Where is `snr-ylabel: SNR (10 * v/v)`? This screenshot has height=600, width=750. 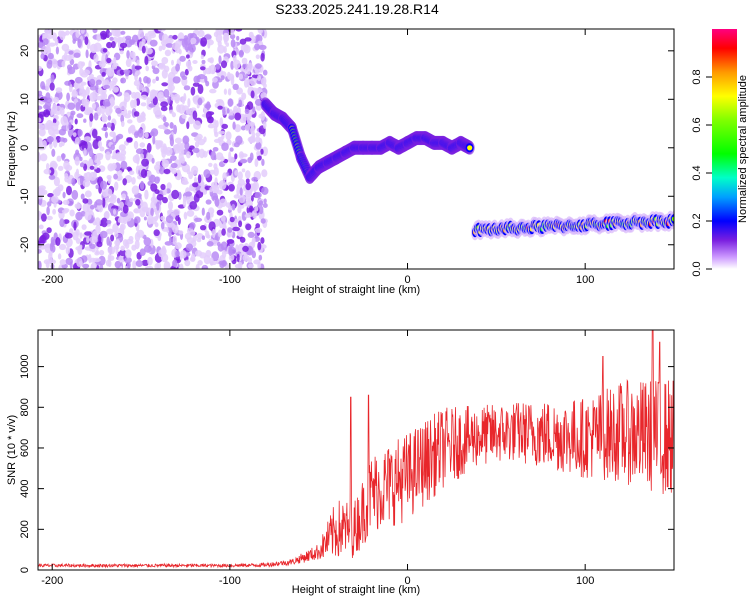
snr-ylabel: SNR (10 * v/v) is located at coordinates (12, 450).